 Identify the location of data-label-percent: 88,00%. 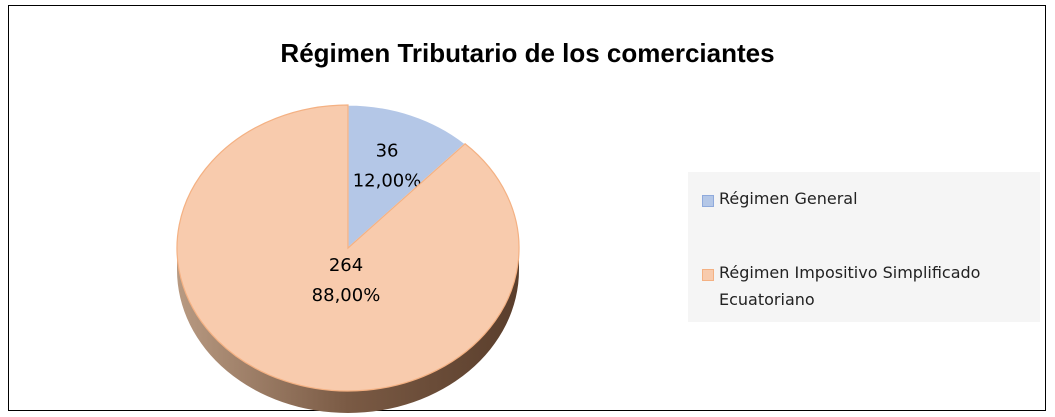
(346, 295).